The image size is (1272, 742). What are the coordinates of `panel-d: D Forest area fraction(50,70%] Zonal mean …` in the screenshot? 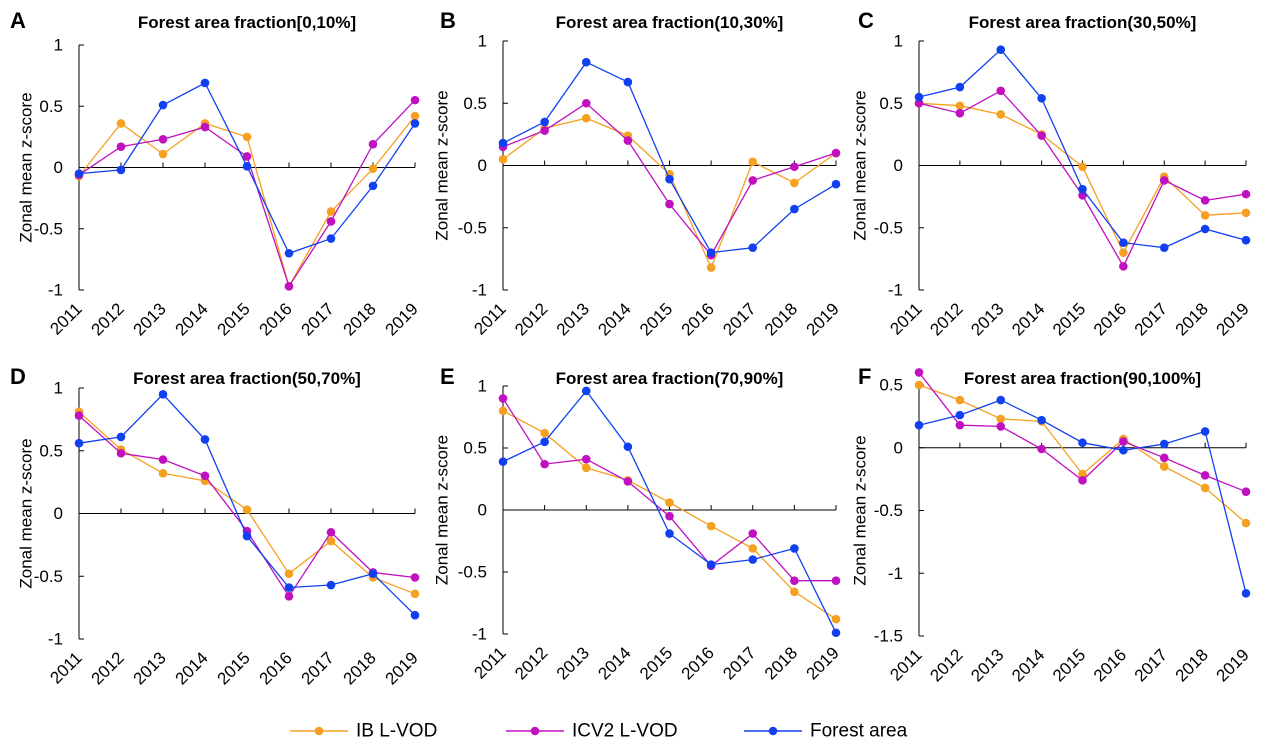 It's located at (216, 526).